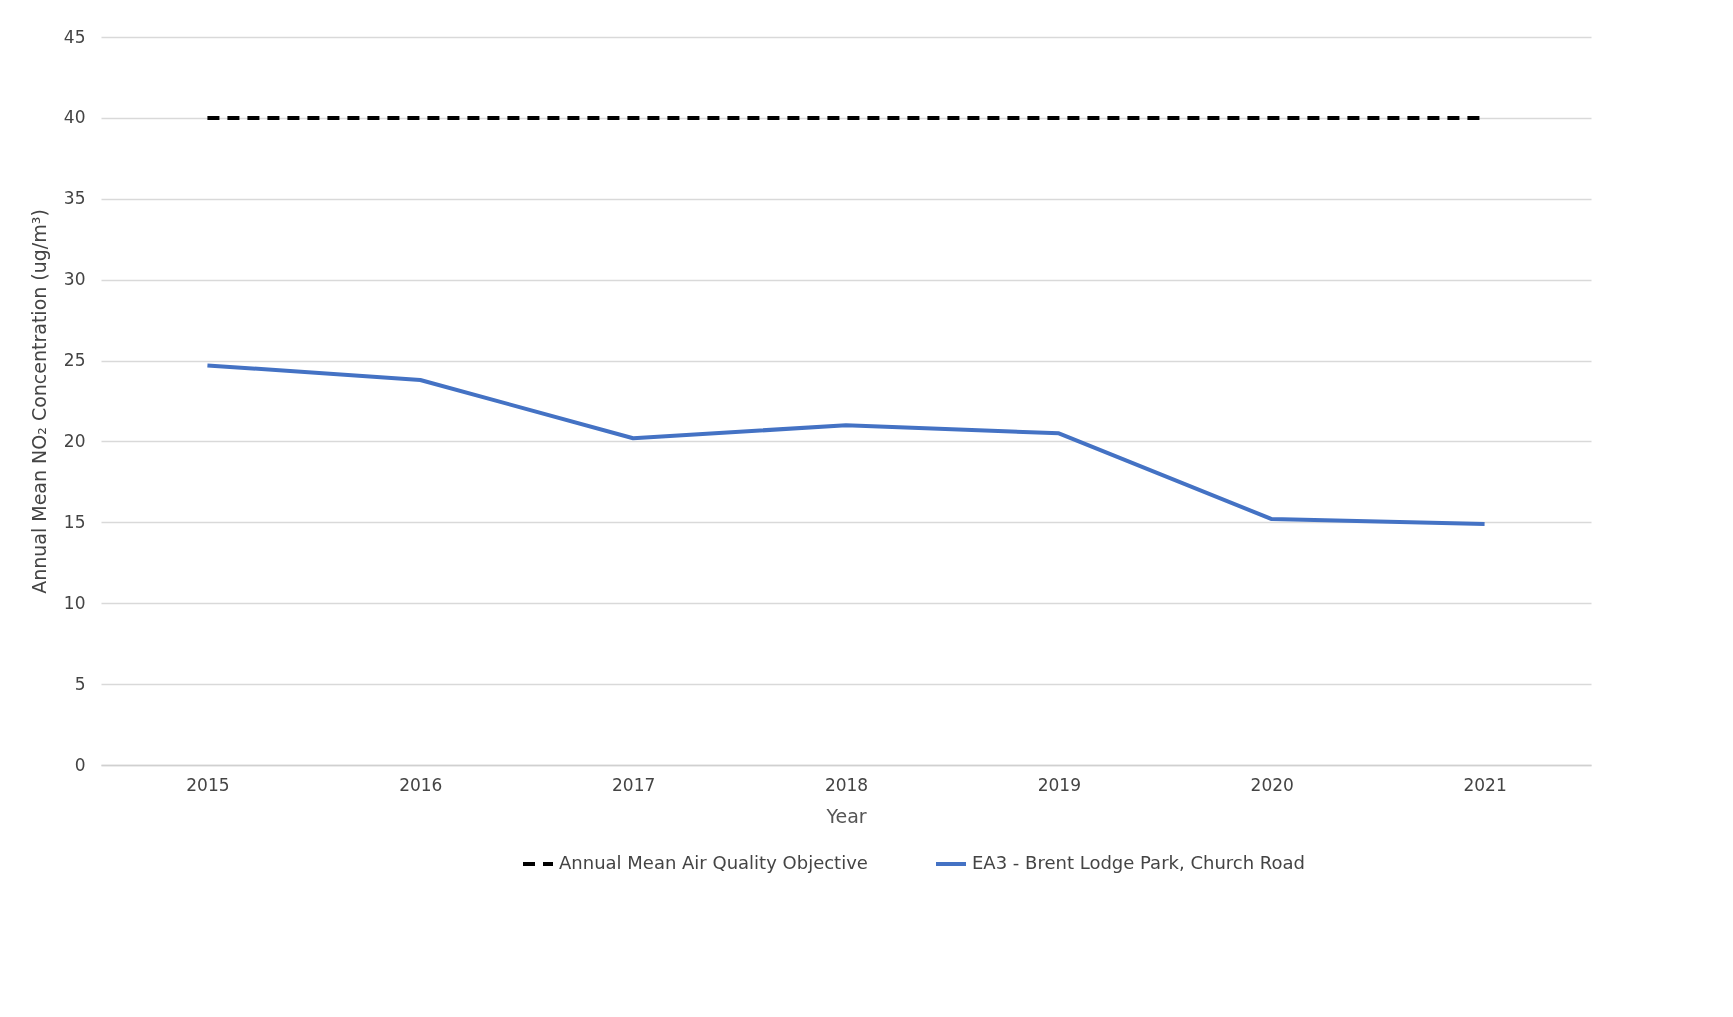 The width and height of the screenshot is (1733, 1017). I want to click on x-tick-label: 2021, so click(1485, 784).